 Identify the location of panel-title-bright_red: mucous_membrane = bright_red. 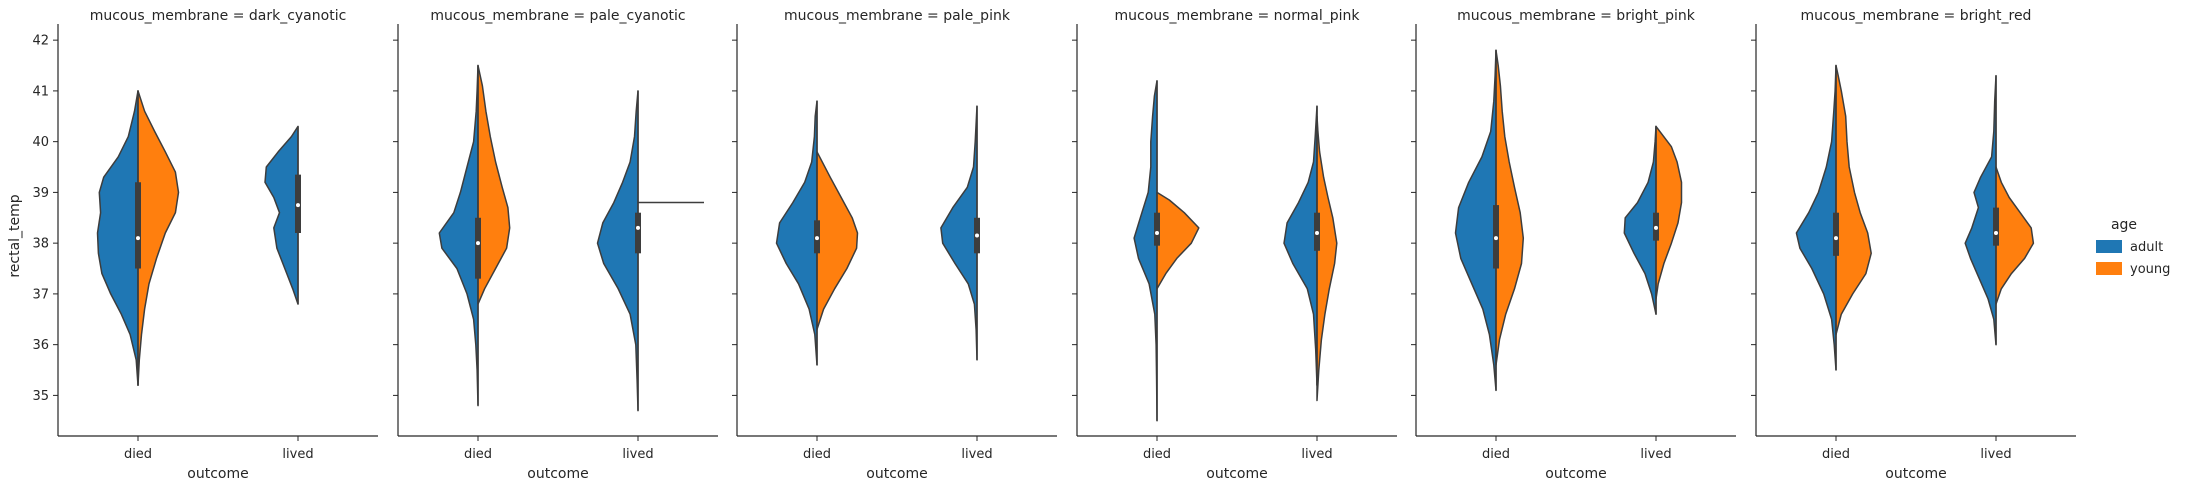
(1916, 16).